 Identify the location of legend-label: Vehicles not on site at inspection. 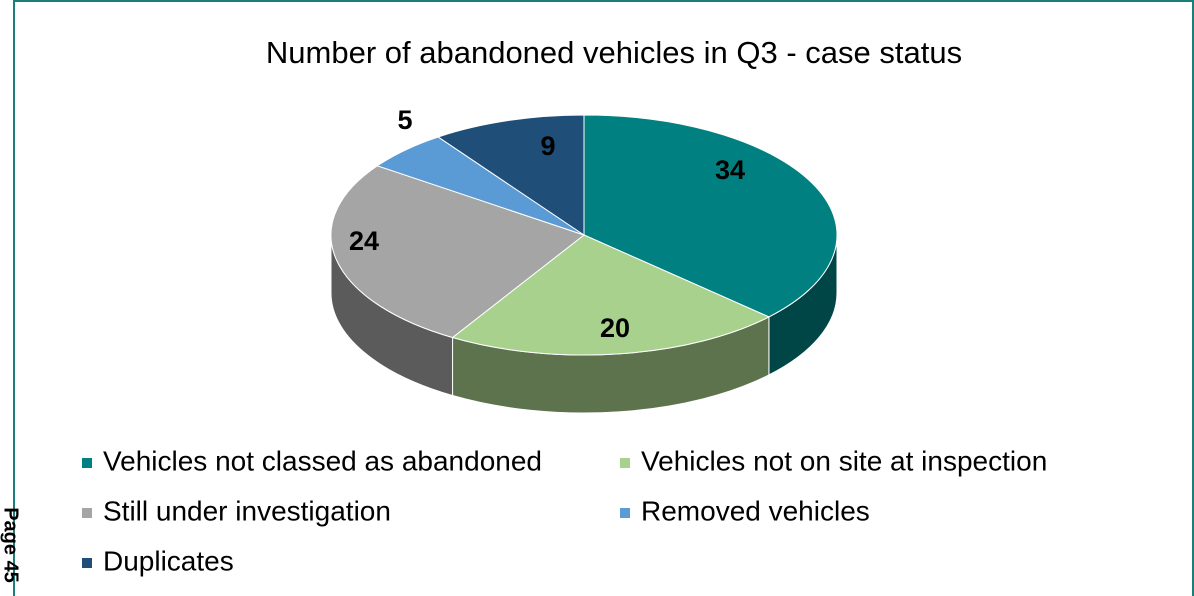
(844, 460).